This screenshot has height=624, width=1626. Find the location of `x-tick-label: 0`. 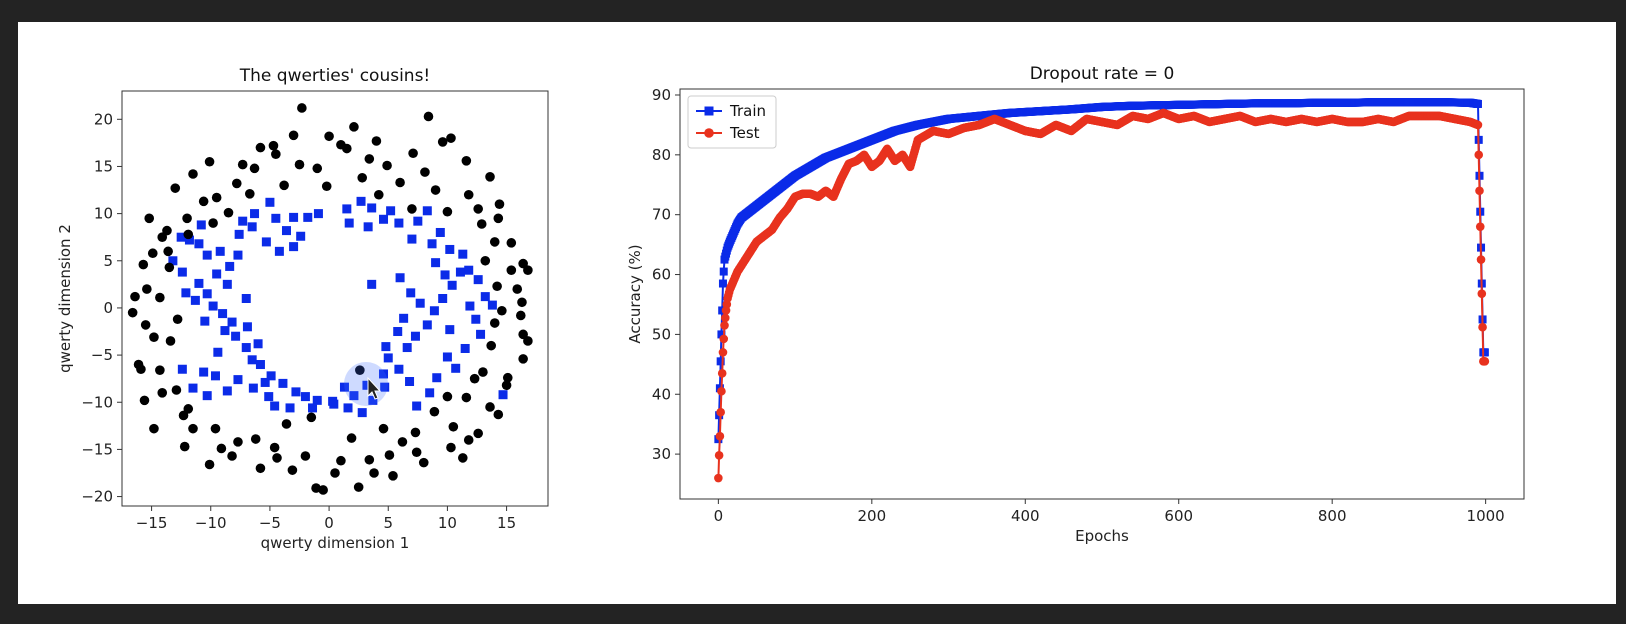

x-tick-label: 0 is located at coordinates (719, 516).